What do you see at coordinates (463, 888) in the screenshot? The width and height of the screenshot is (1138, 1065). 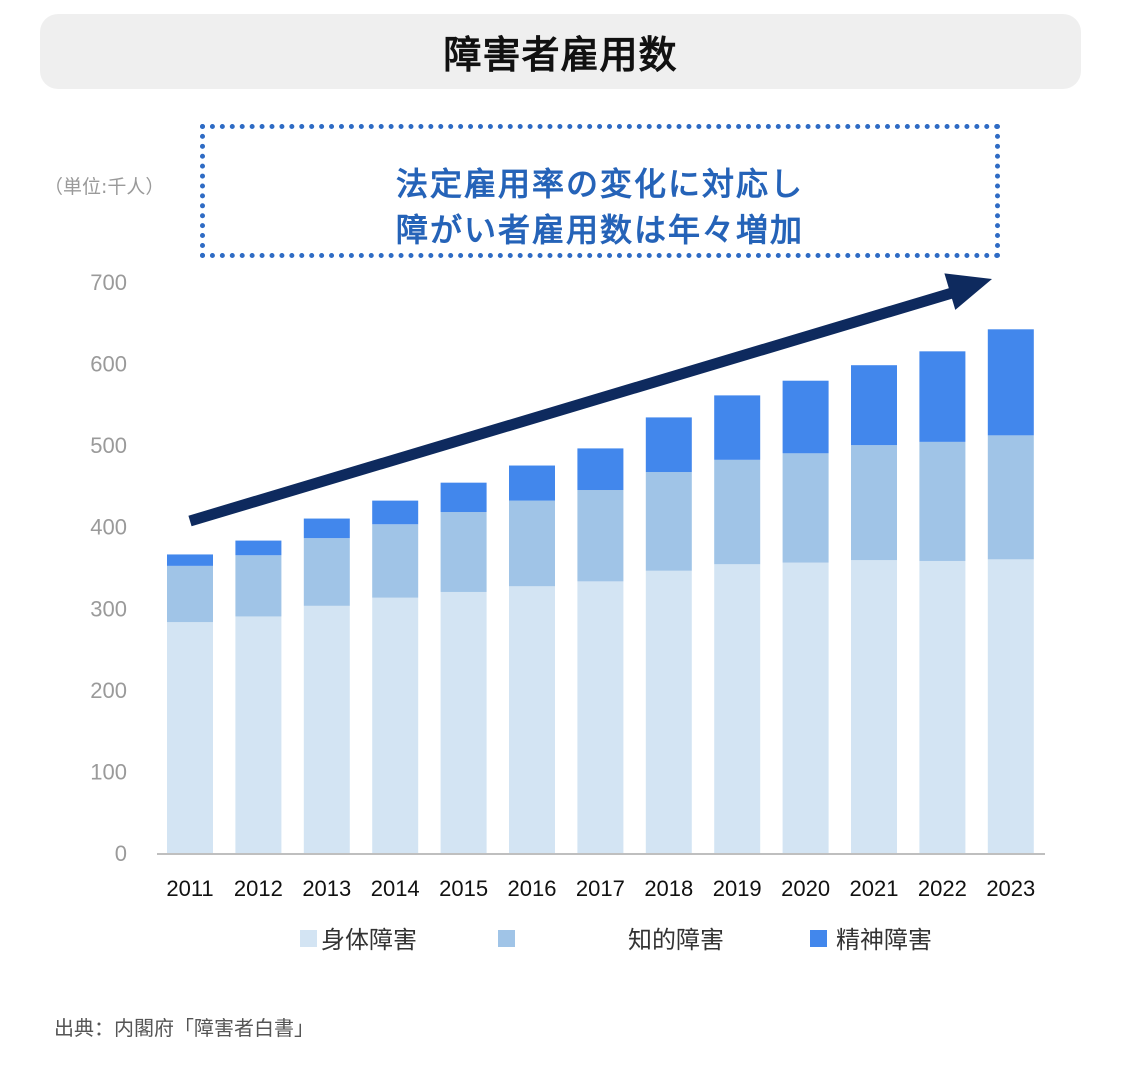 I see `x-tick-label: 2015` at bounding box center [463, 888].